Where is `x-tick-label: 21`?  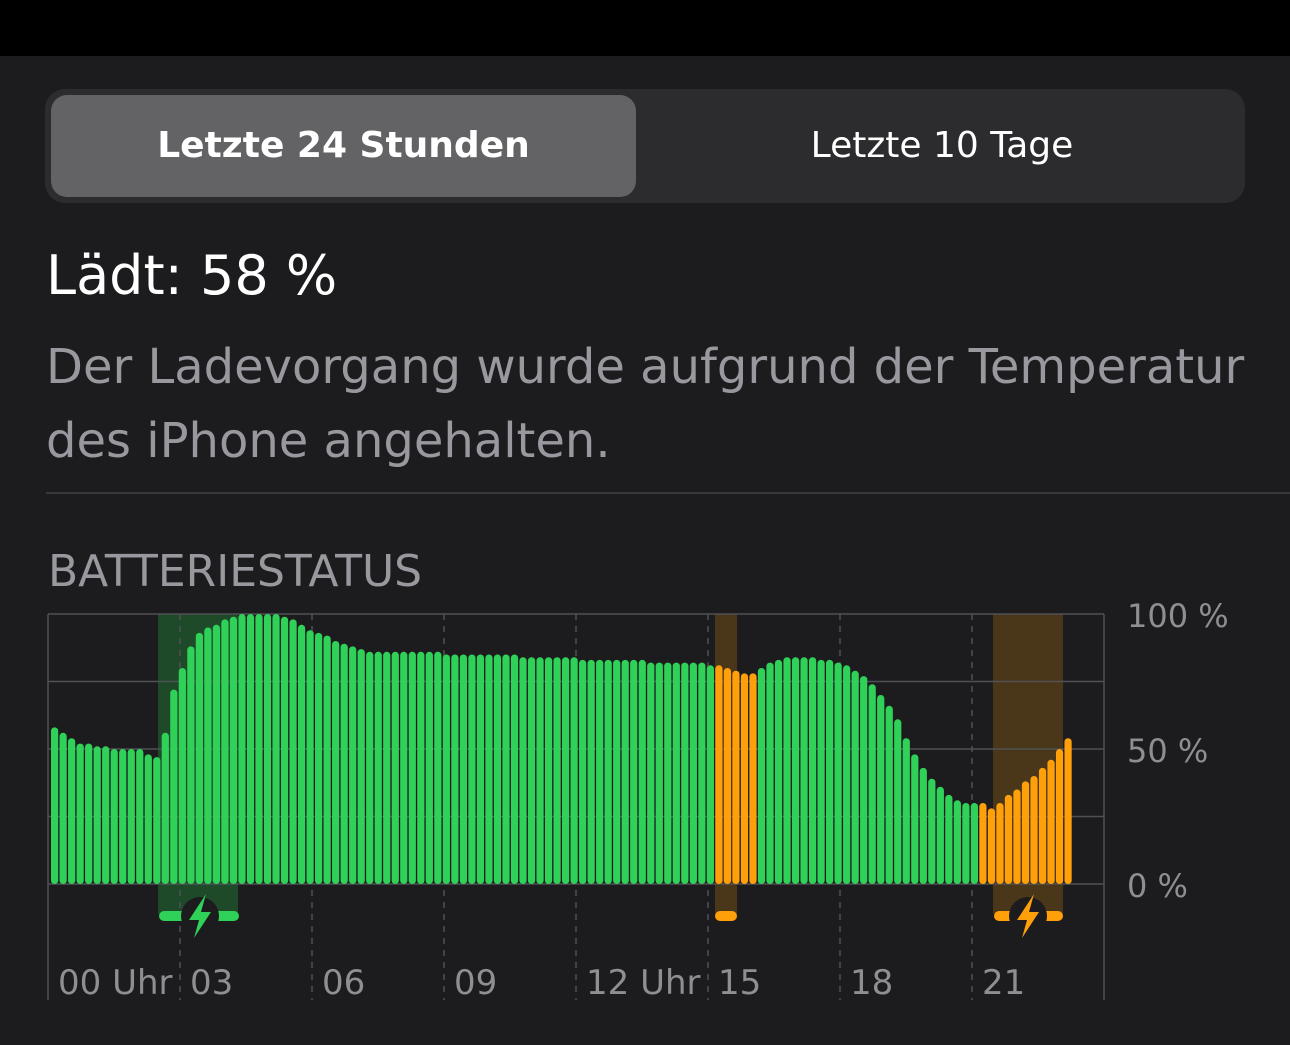 x-tick-label: 21 is located at coordinates (1003, 983).